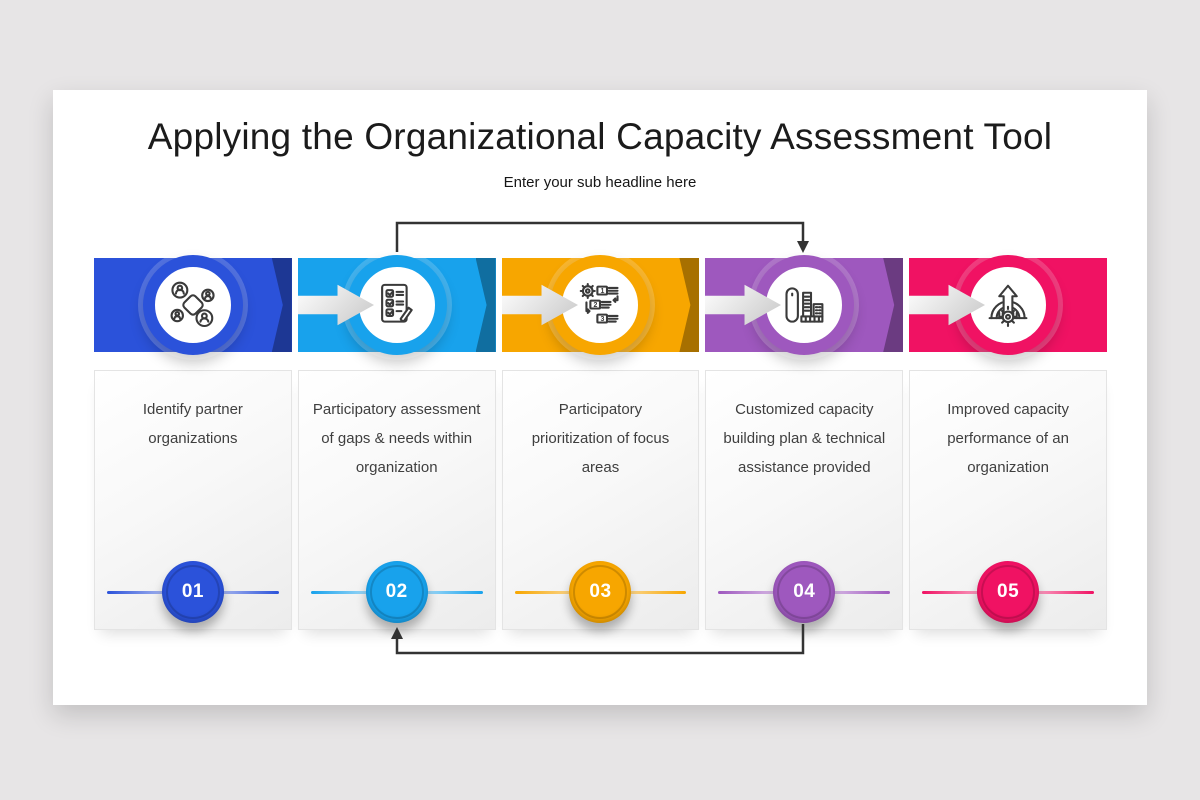  What do you see at coordinates (600, 182) in the screenshot?
I see `sub-headline: Enter your sub headline here` at bounding box center [600, 182].